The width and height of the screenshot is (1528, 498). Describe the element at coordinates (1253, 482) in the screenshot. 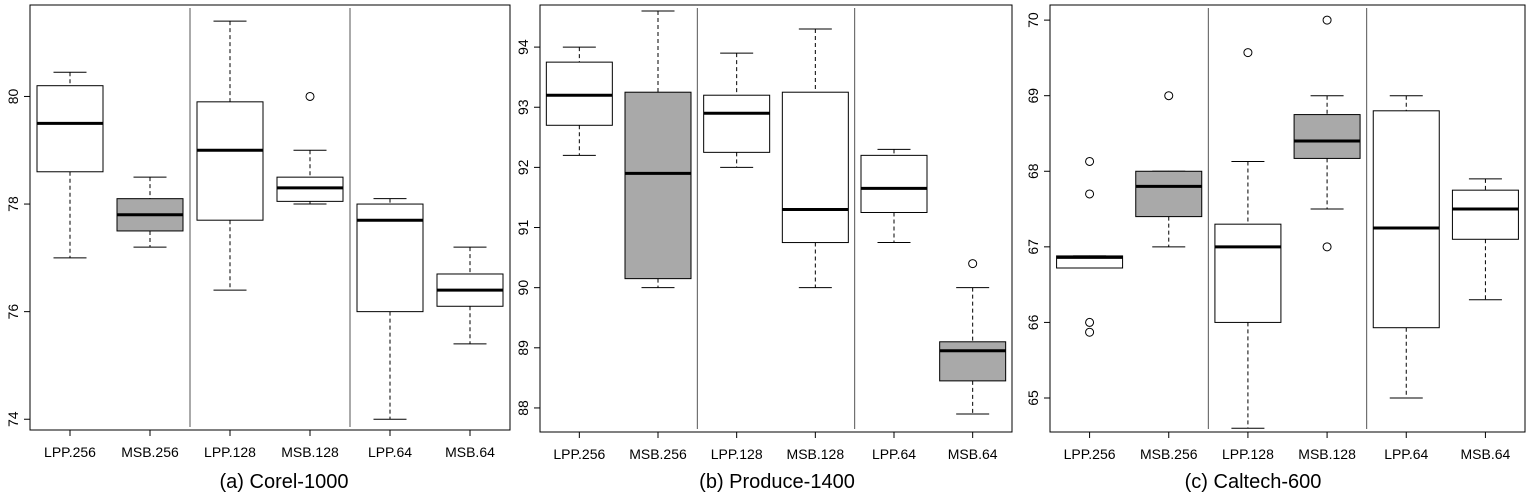

I see `panel-caption: (c) Caltech-600` at that location.